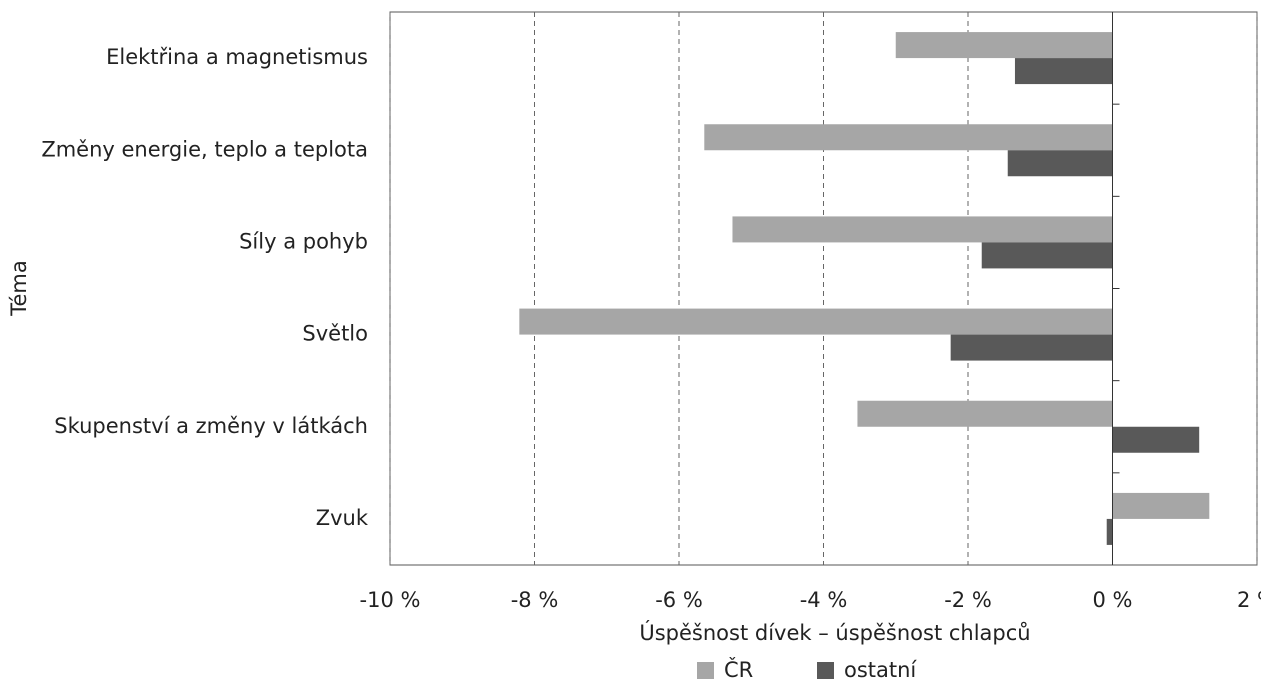 Image resolution: width=1261 pixels, height=682 pixels. What do you see at coordinates (968, 600) in the screenshot?
I see `x-tick-label: -2 %` at bounding box center [968, 600].